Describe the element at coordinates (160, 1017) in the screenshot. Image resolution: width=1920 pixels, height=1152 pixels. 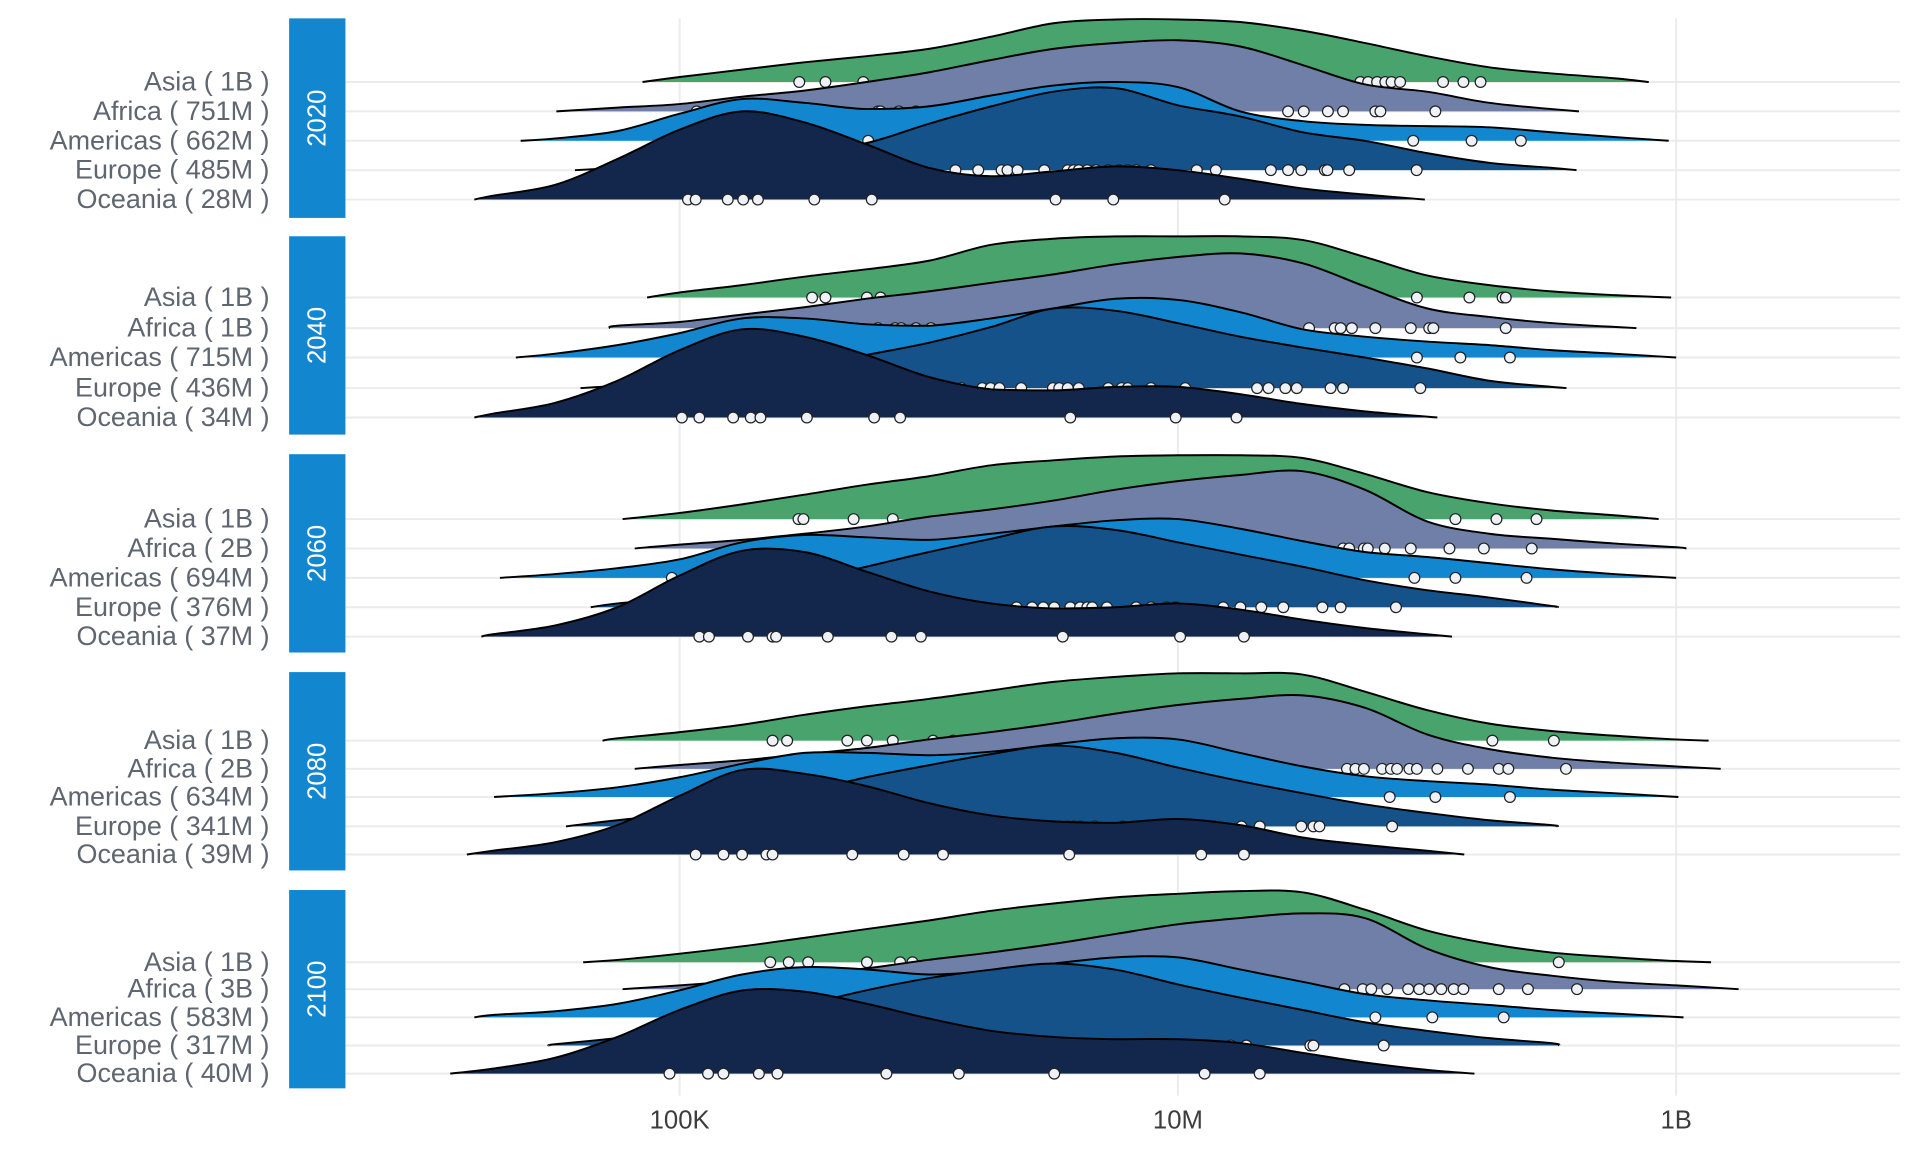
I see `region-label: Americas ( 583M )` at that location.